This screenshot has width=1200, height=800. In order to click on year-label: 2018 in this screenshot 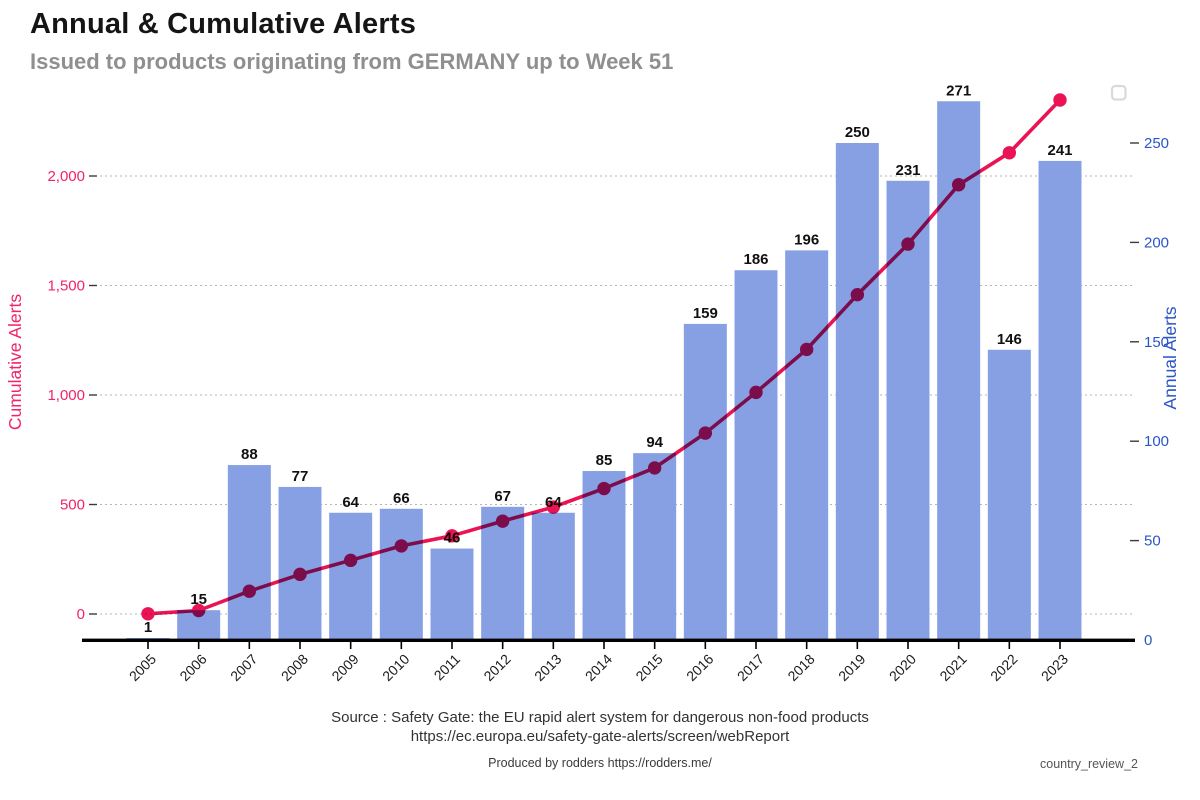, I will do `click(800, 667)`.